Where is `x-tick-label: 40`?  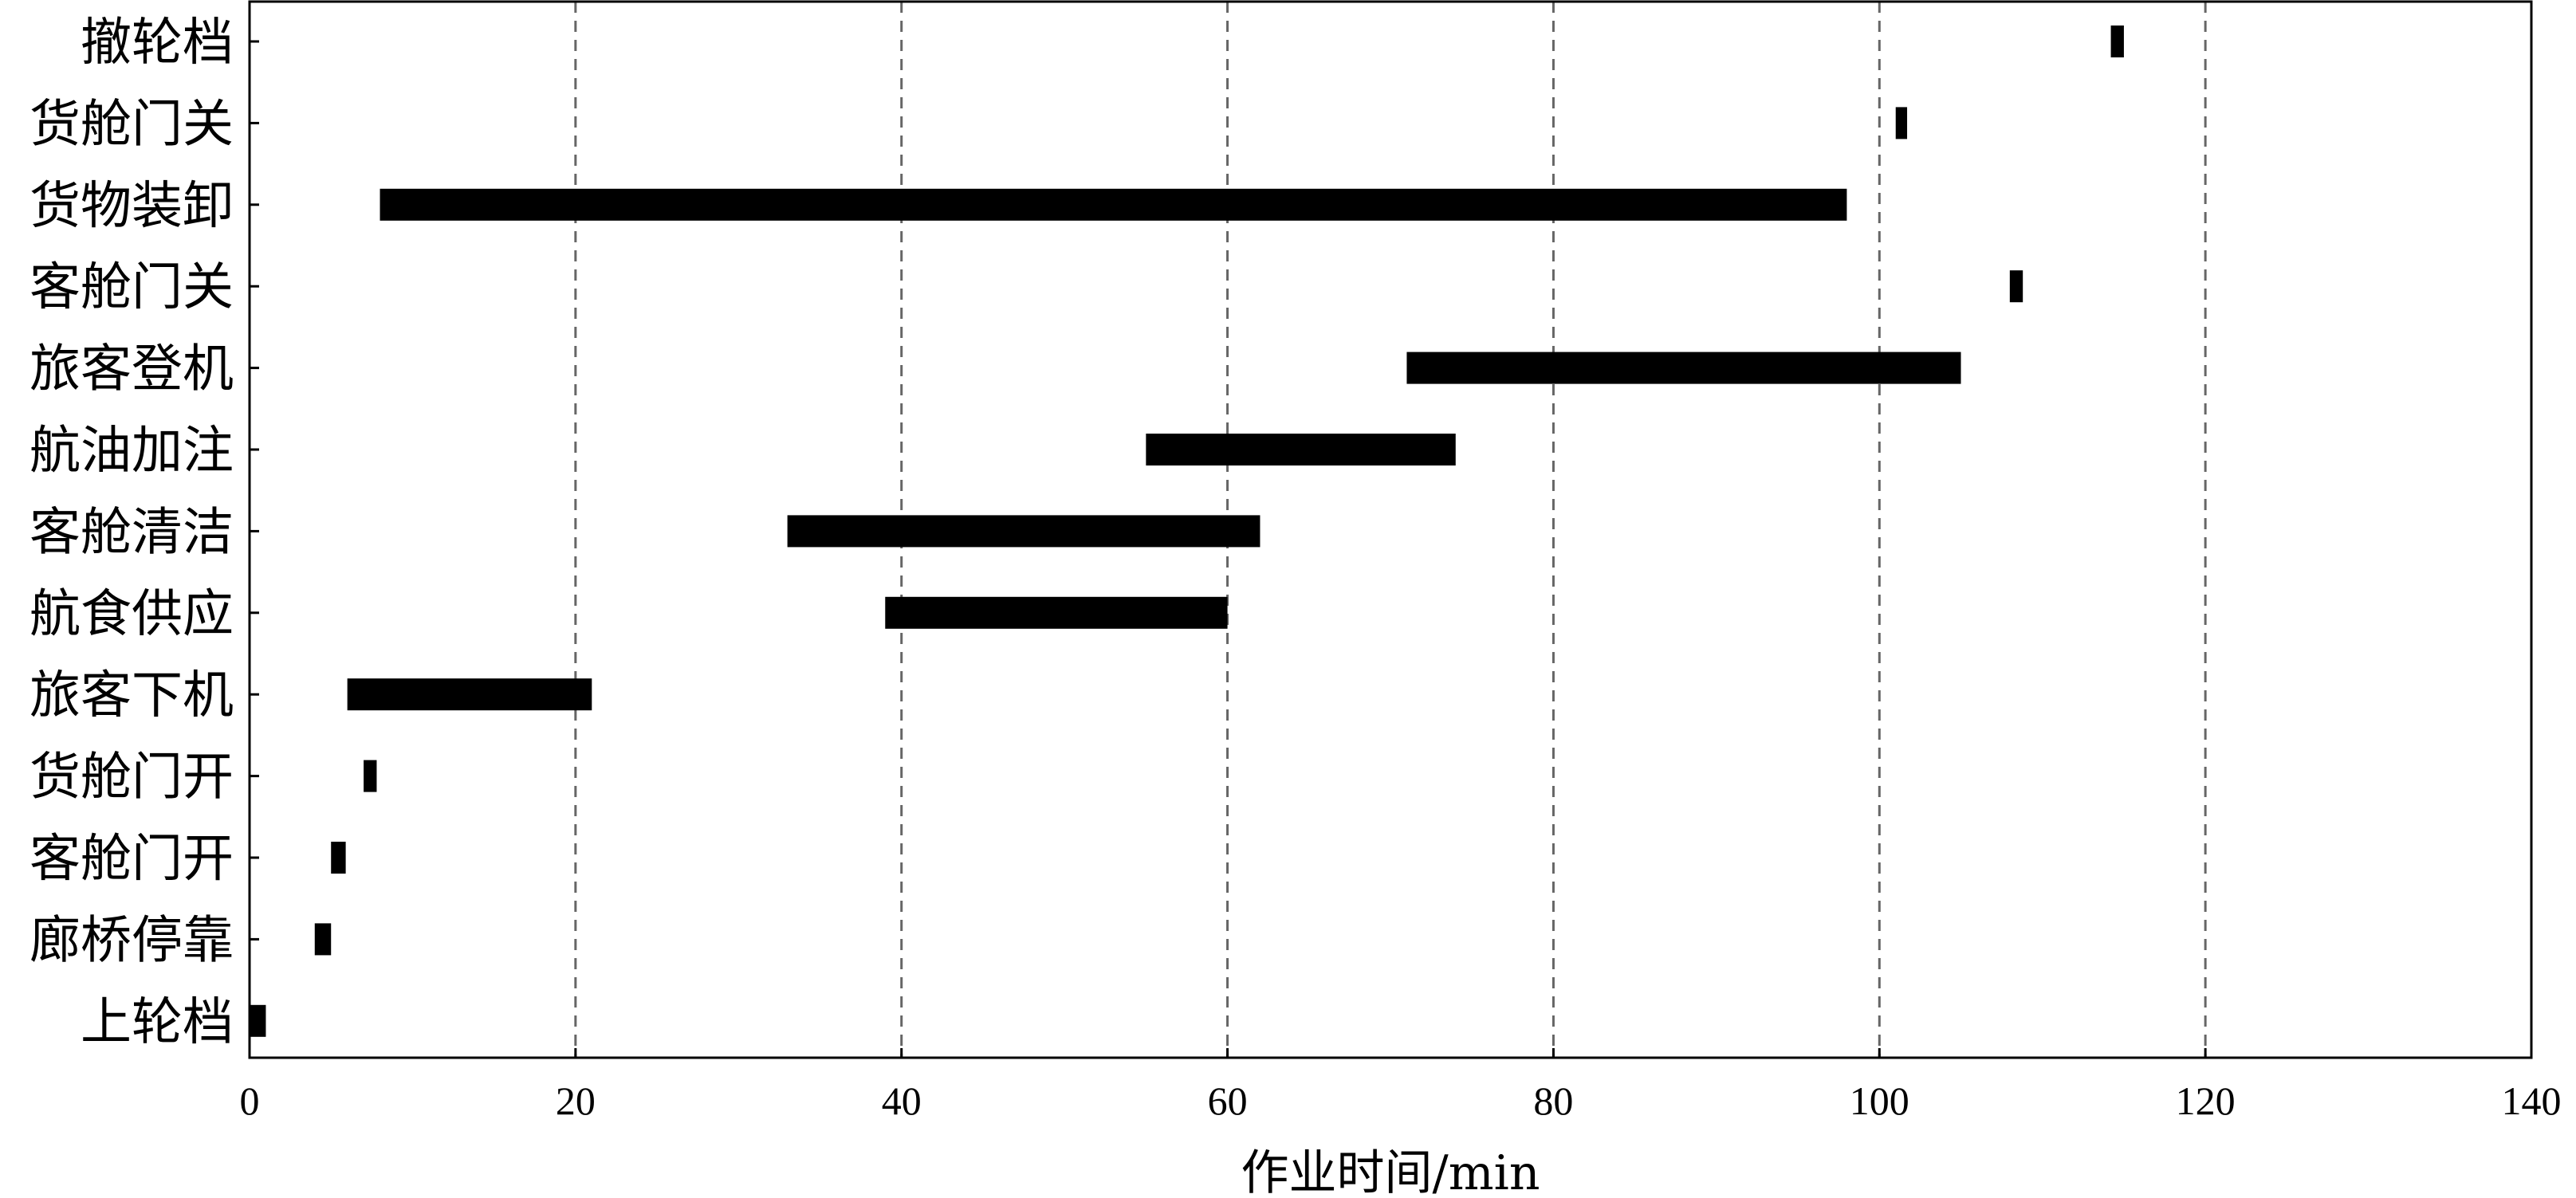 x-tick-label: 40 is located at coordinates (902, 1100).